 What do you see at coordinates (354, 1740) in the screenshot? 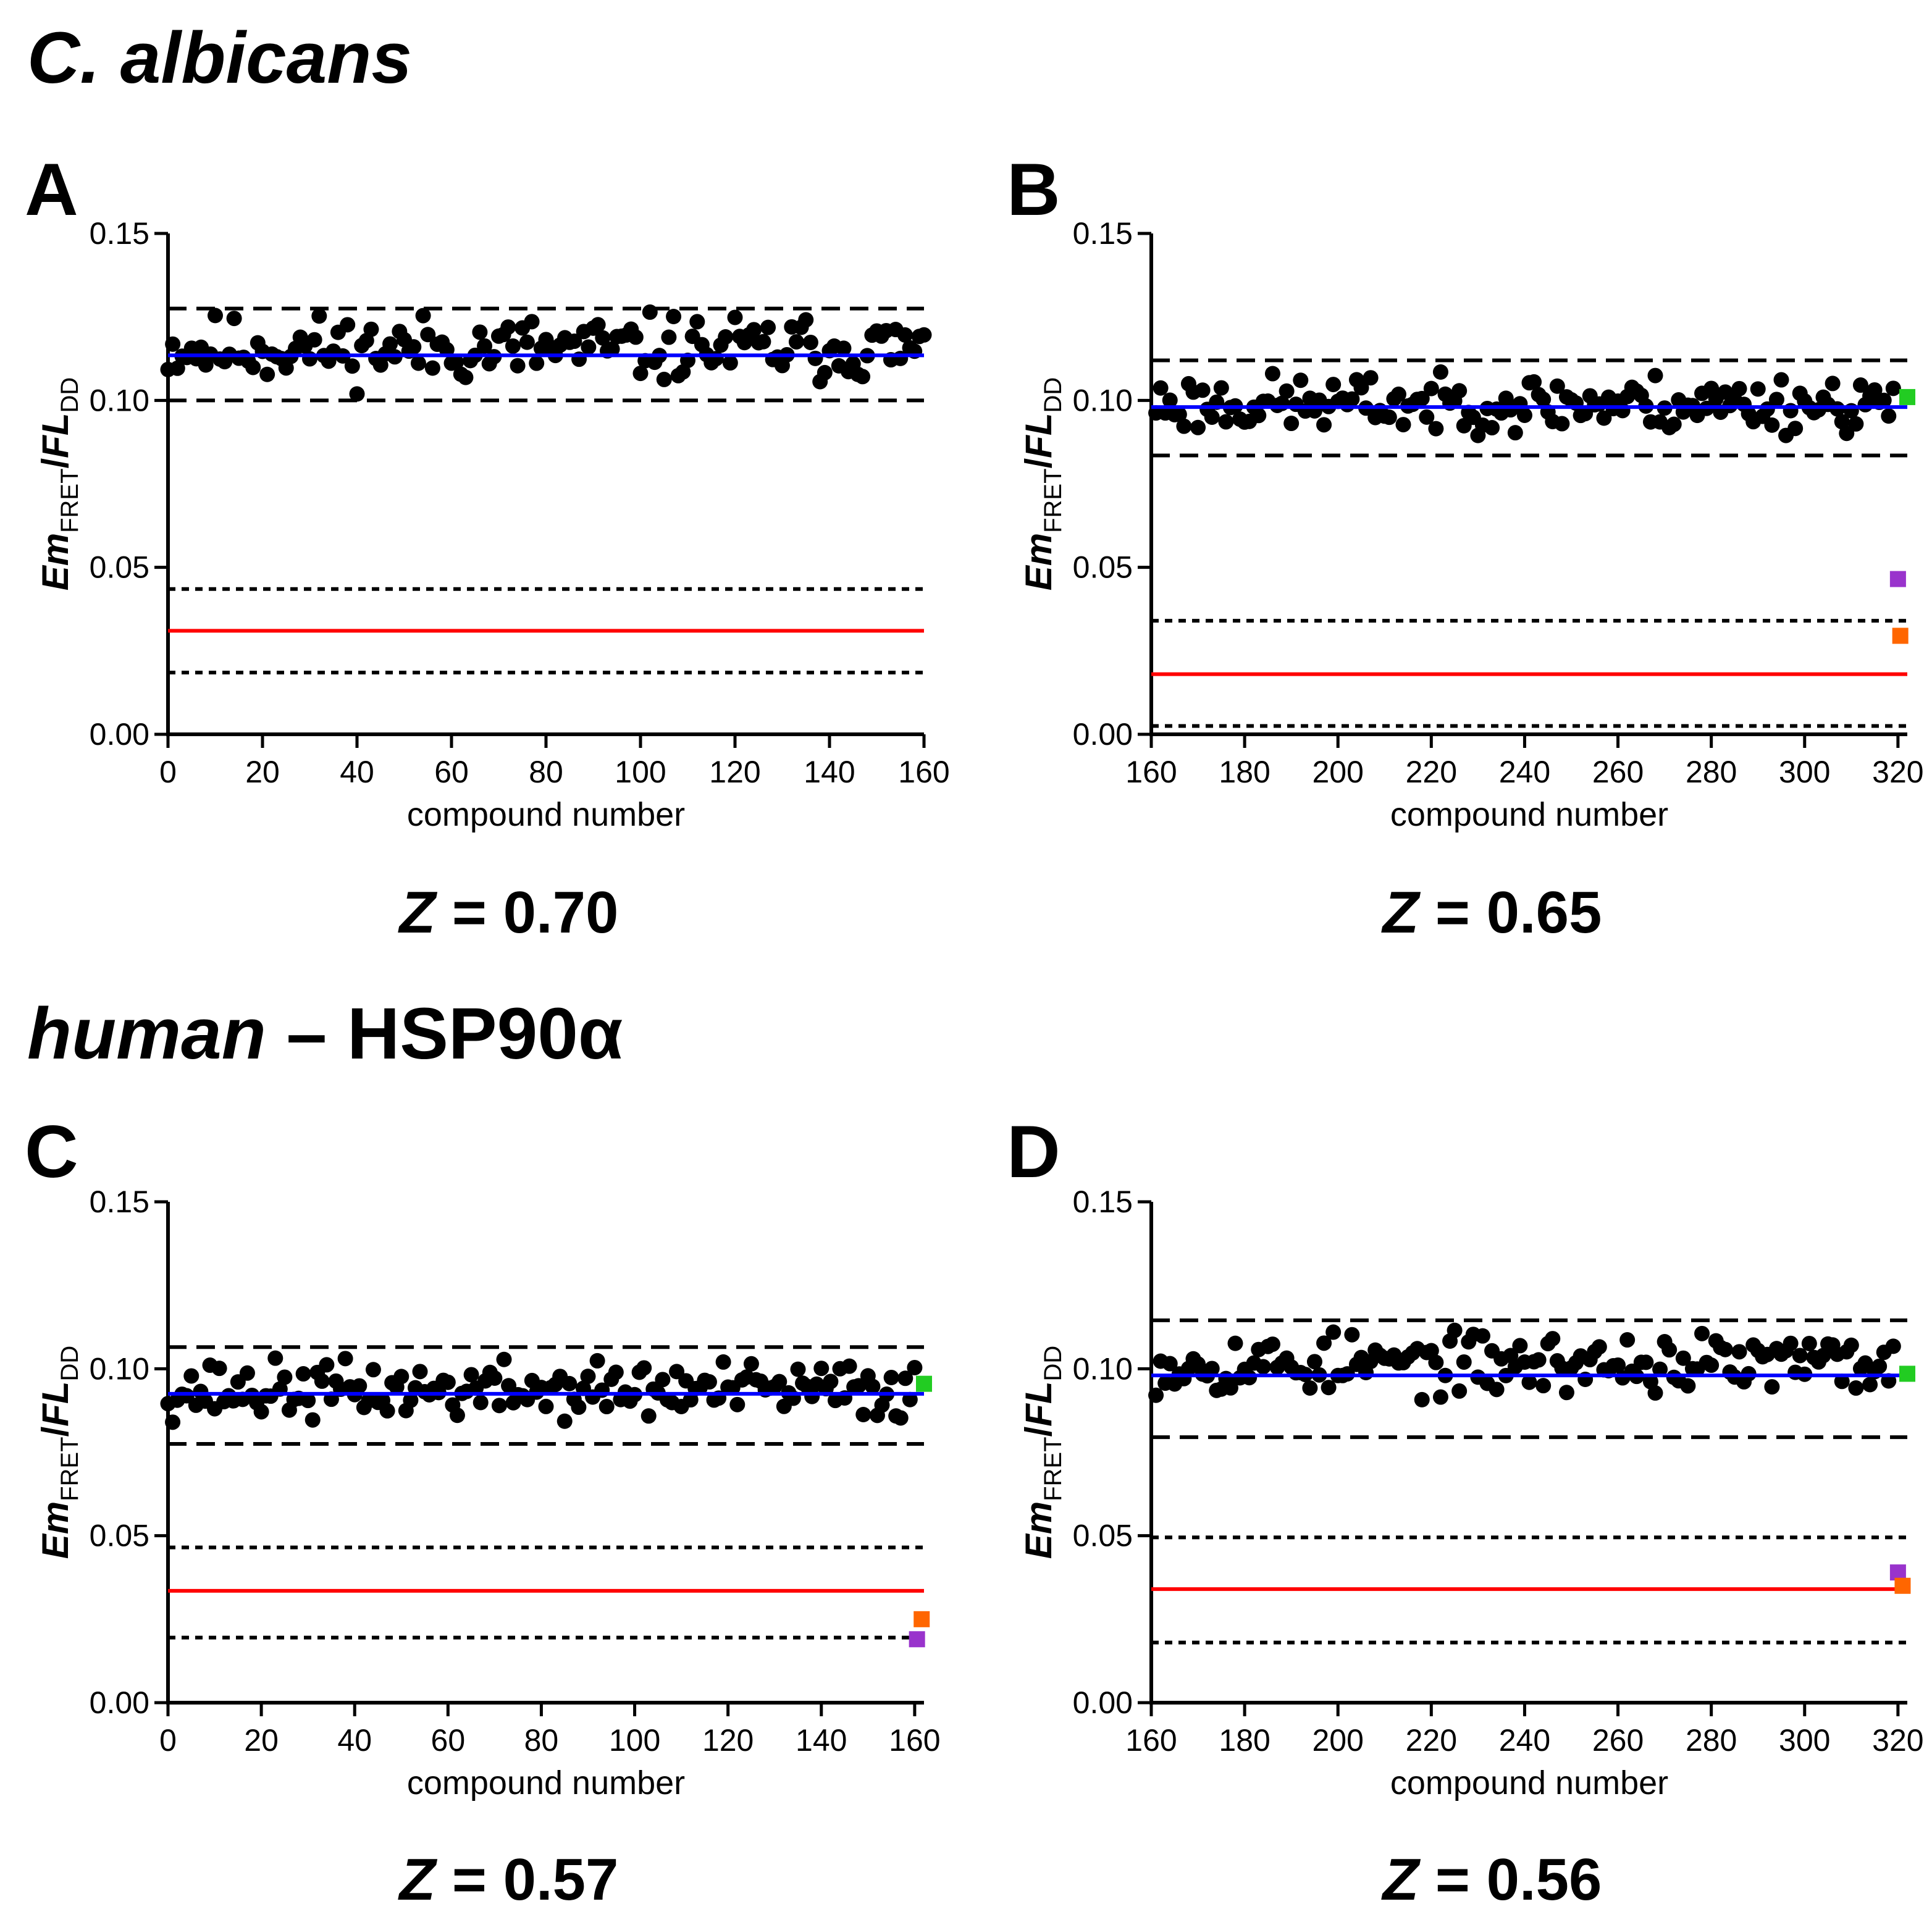
I see `x-tick-label: 40` at bounding box center [354, 1740].